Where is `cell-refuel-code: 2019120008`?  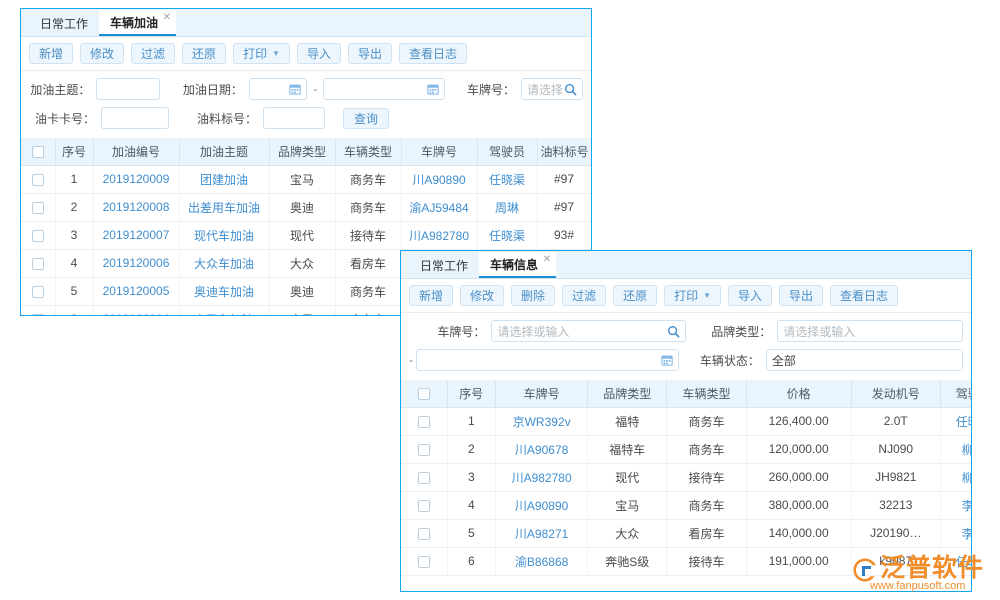 cell-refuel-code: 2019120008 is located at coordinates (136, 207).